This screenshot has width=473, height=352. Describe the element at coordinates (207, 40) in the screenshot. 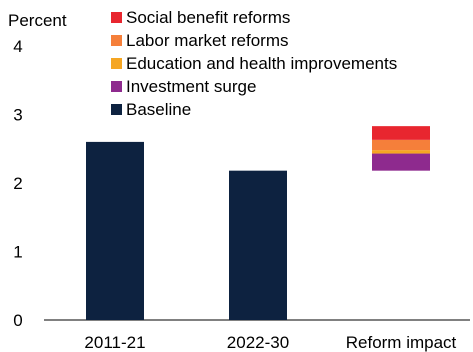

I see `legend-label: Labor market reforms` at that location.